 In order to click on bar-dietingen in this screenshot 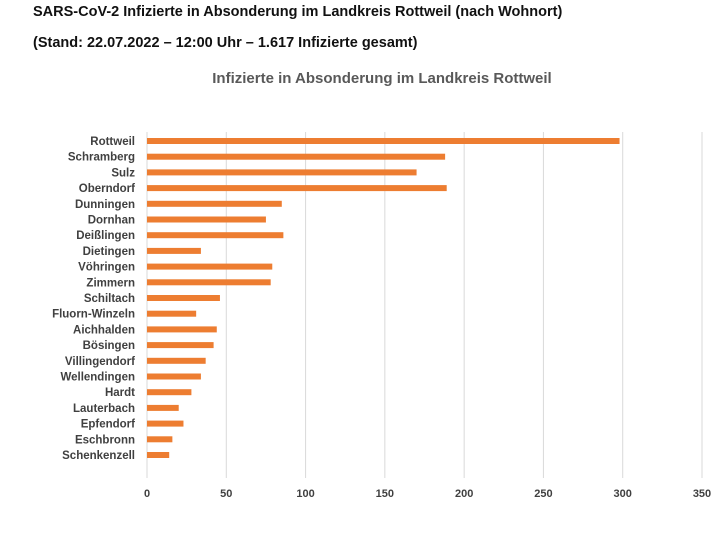, I will do `click(174, 250)`.